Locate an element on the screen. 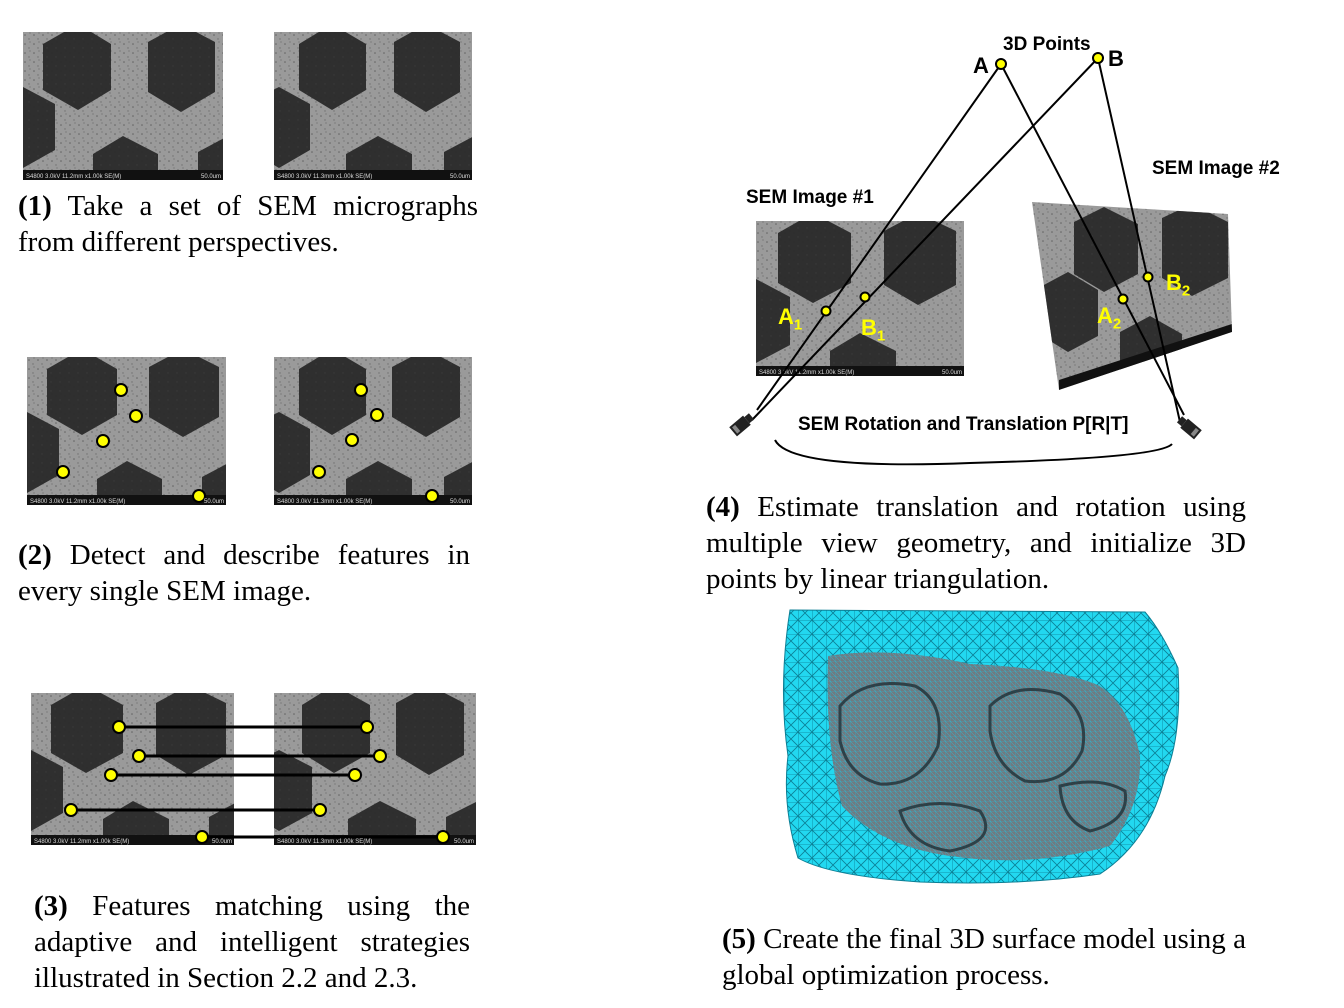 This screenshot has width=1344, height=1008. sem-image-step1-left: S4800 3.0kV 11.2mm x1.00k SE(M) 50.0um is located at coordinates (123, 106).